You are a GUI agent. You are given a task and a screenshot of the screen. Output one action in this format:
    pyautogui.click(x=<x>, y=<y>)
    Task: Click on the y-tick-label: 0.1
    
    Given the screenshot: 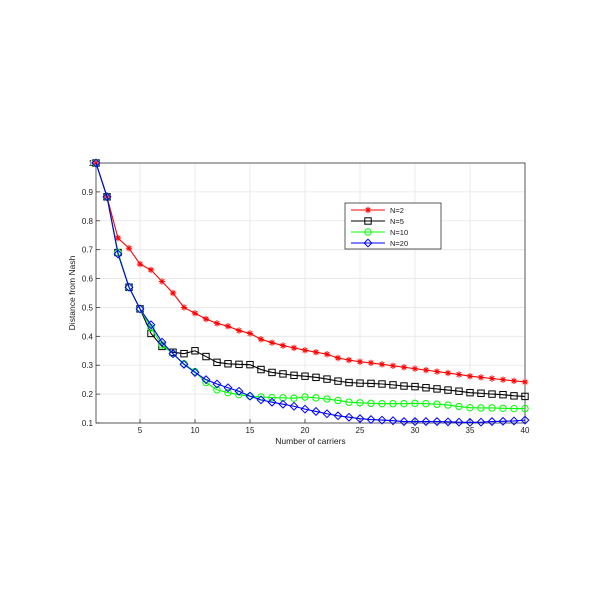 What is the action you would take?
    pyautogui.click(x=88, y=423)
    